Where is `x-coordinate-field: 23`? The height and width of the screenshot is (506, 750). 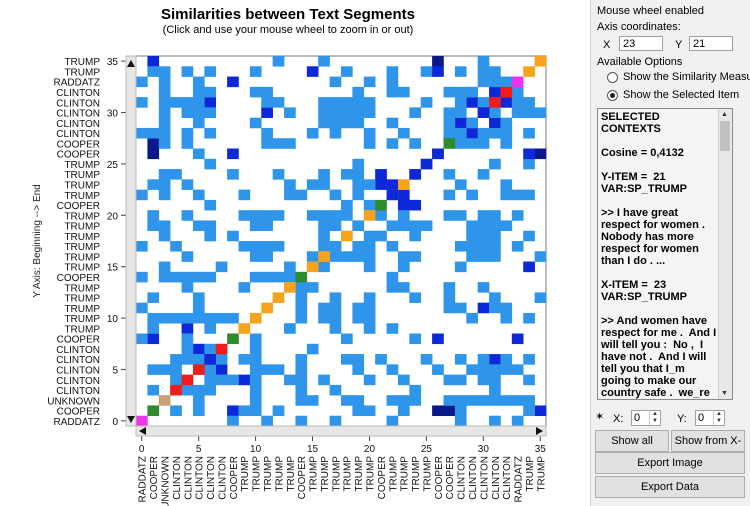 x-coordinate-field: 23 is located at coordinates (641, 43).